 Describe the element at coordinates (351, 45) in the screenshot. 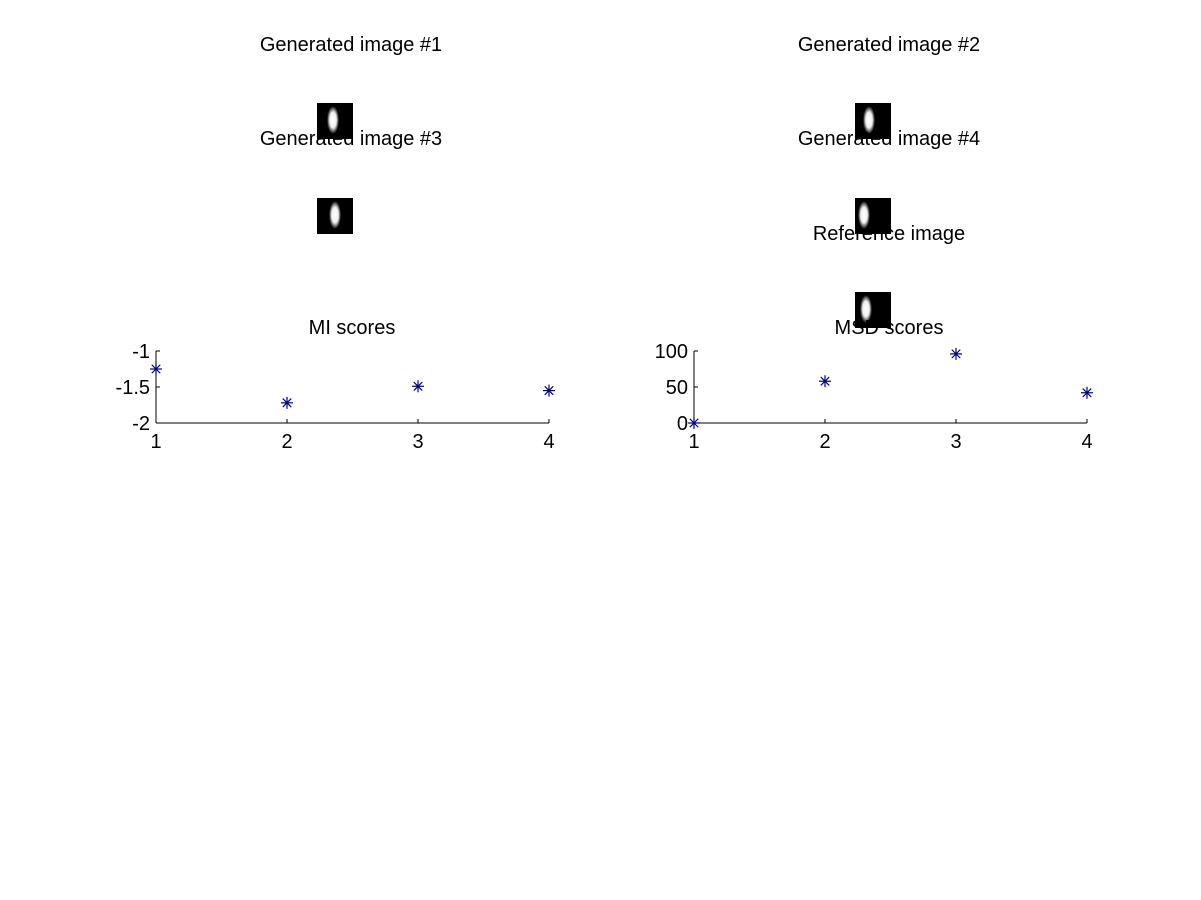

I see `image-panel-1-title: Generated image #1` at that location.